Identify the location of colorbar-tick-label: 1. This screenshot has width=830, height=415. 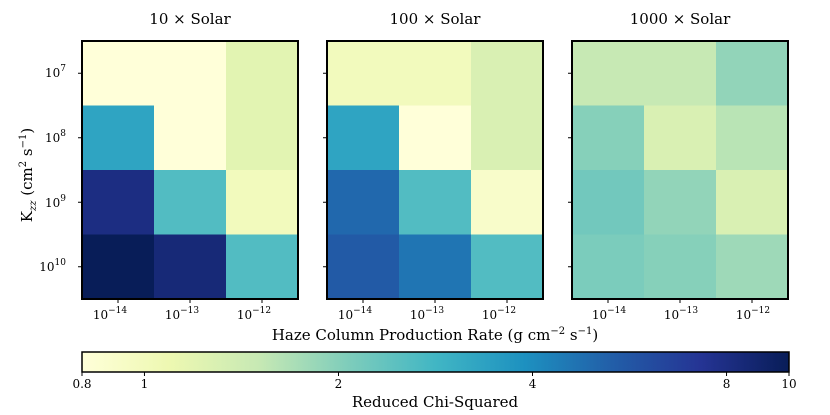
(145, 384).